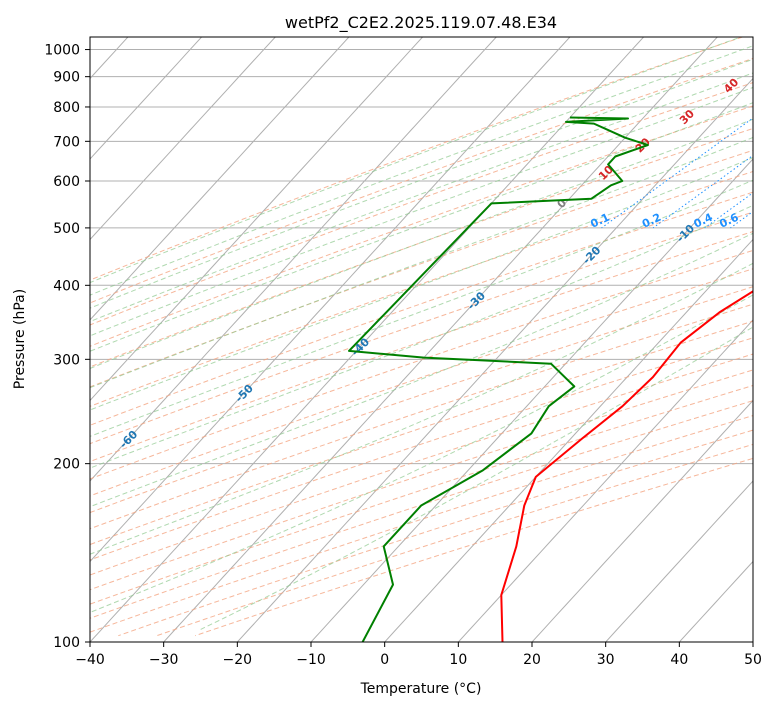 Image resolution: width=775 pixels, height=708 pixels. I want to click on y-tick-label: 200, so click(66, 465).